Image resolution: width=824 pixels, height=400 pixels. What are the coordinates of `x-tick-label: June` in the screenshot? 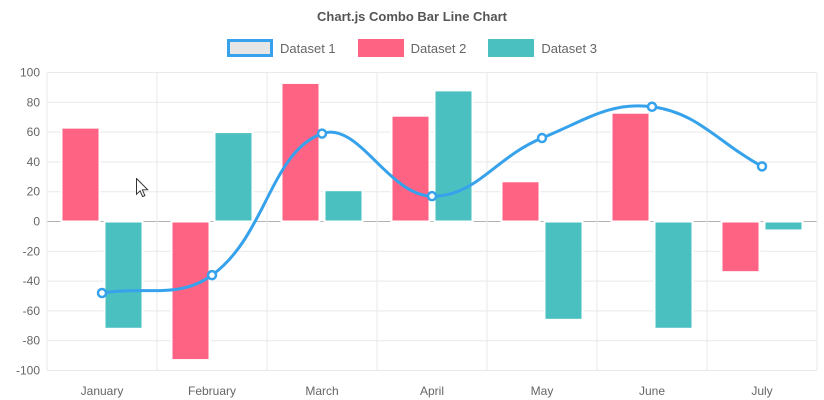 It's located at (652, 391).